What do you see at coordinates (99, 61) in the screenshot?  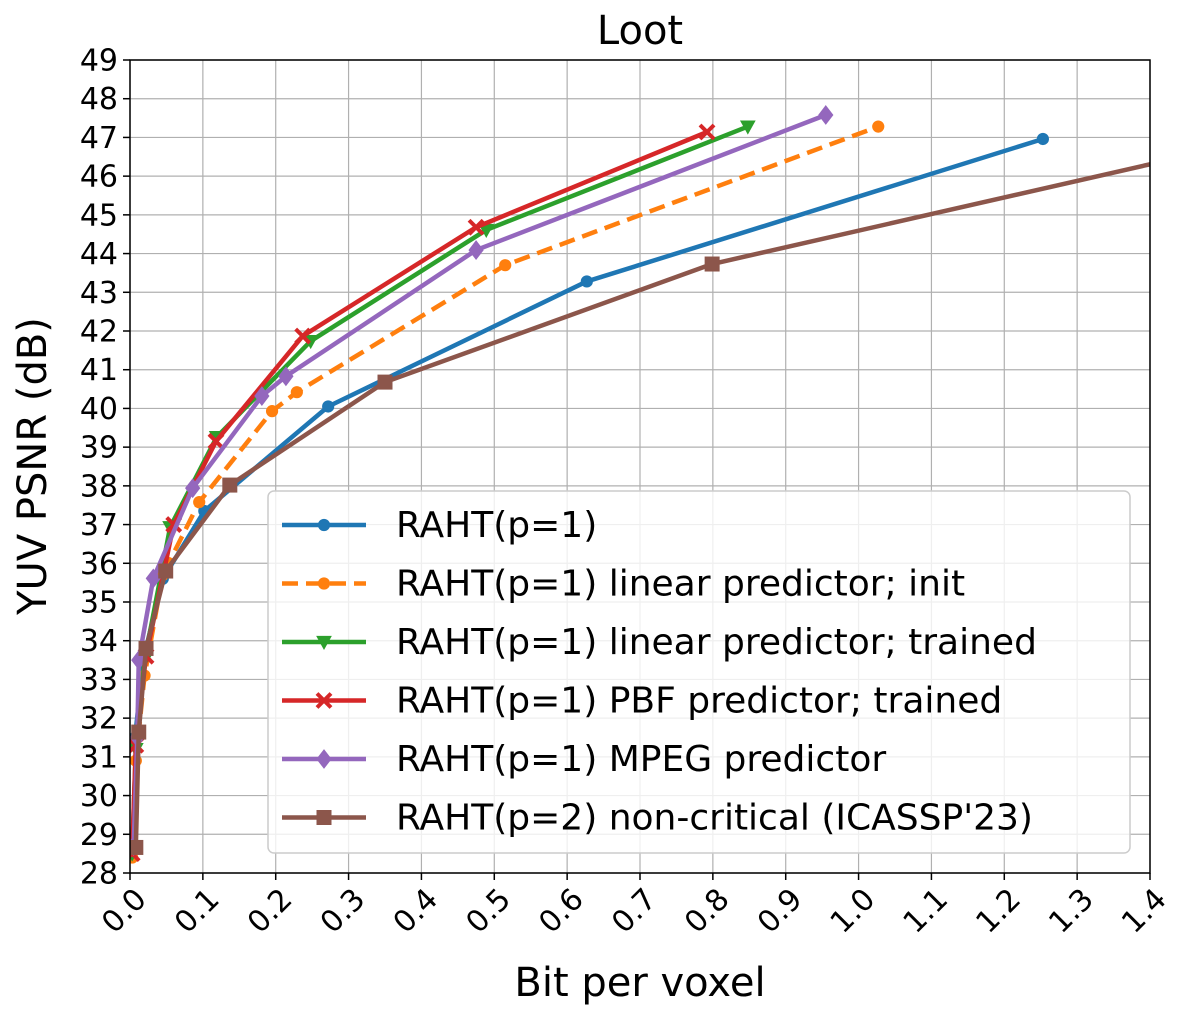 I see `y-tick-label: 49` at bounding box center [99, 61].